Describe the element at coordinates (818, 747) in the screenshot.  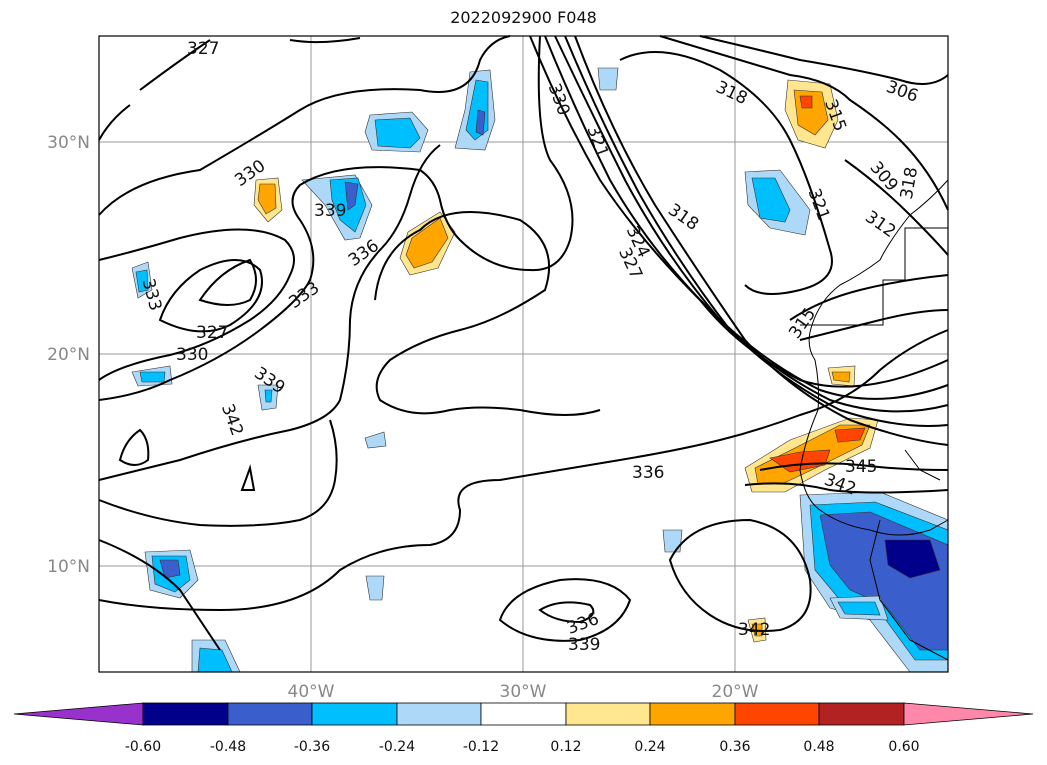
I see `colorbar-tick-label: 0.48` at that location.